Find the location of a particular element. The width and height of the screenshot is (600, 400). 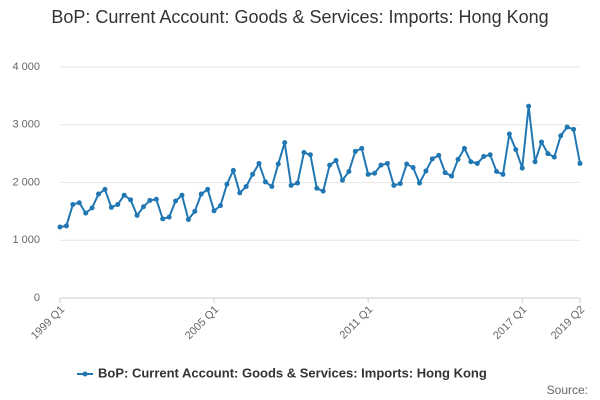

y-tick-label: 4 000 is located at coordinates (26, 67).